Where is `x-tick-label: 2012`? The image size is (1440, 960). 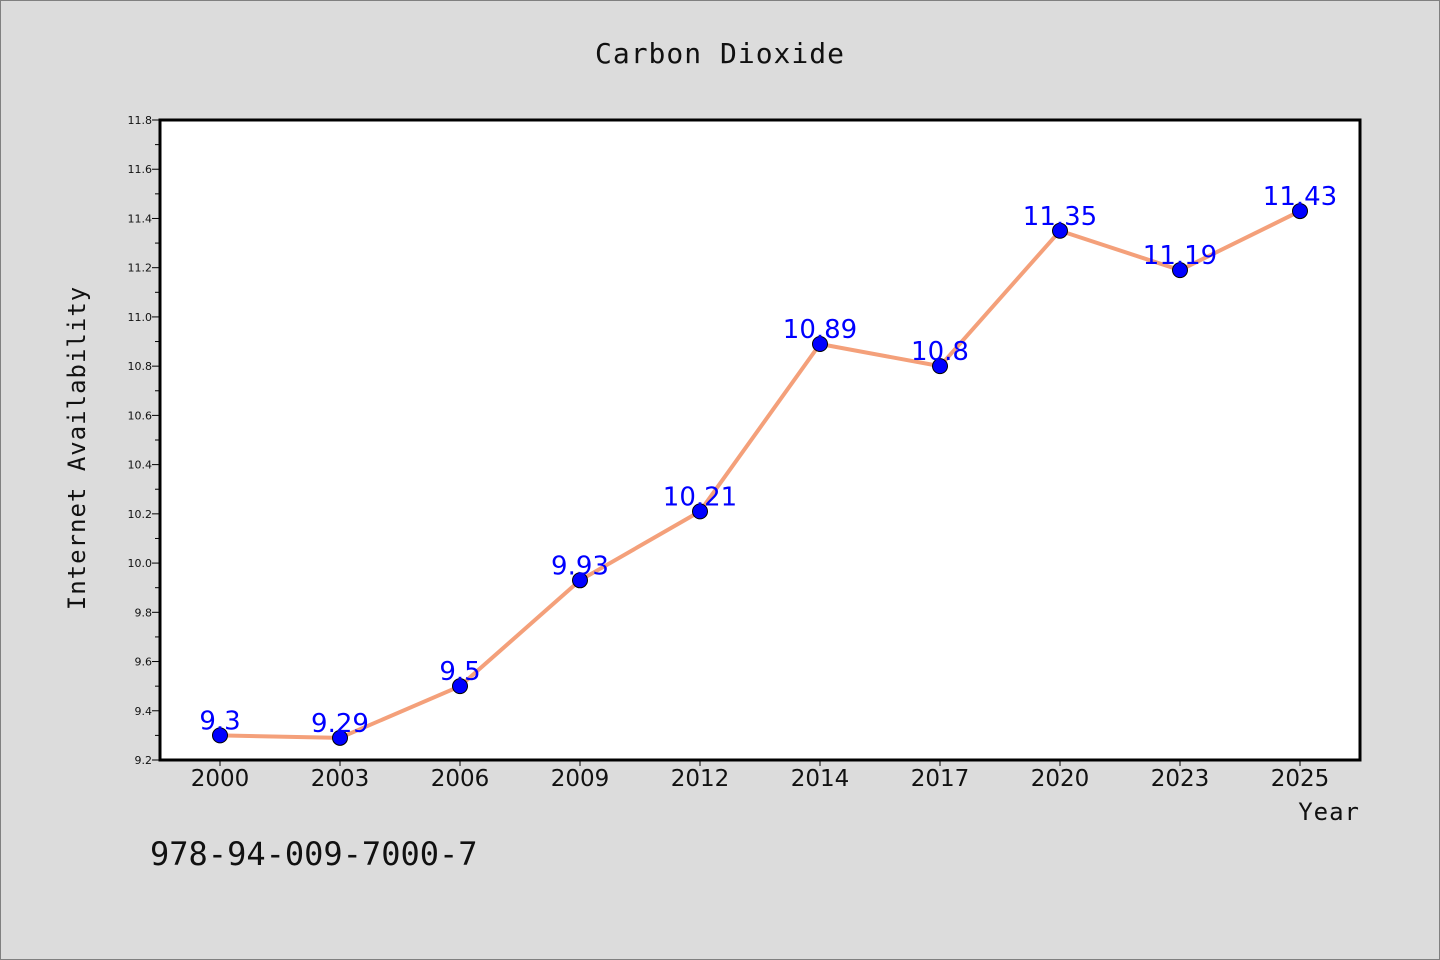 x-tick-label: 2012 is located at coordinates (700, 779).